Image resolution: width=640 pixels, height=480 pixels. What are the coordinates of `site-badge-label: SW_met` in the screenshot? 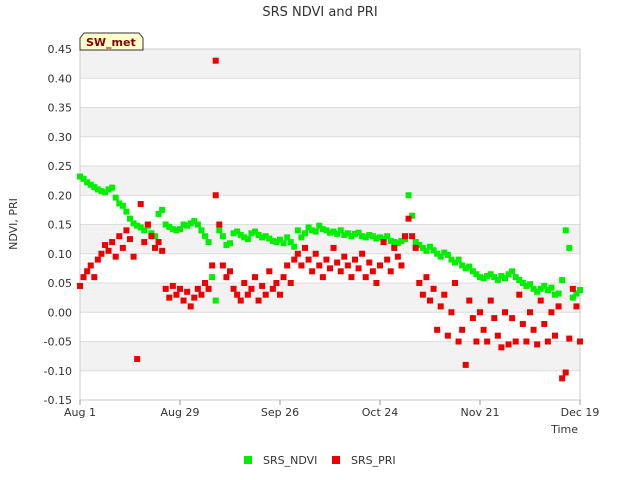 It's located at (111, 42).